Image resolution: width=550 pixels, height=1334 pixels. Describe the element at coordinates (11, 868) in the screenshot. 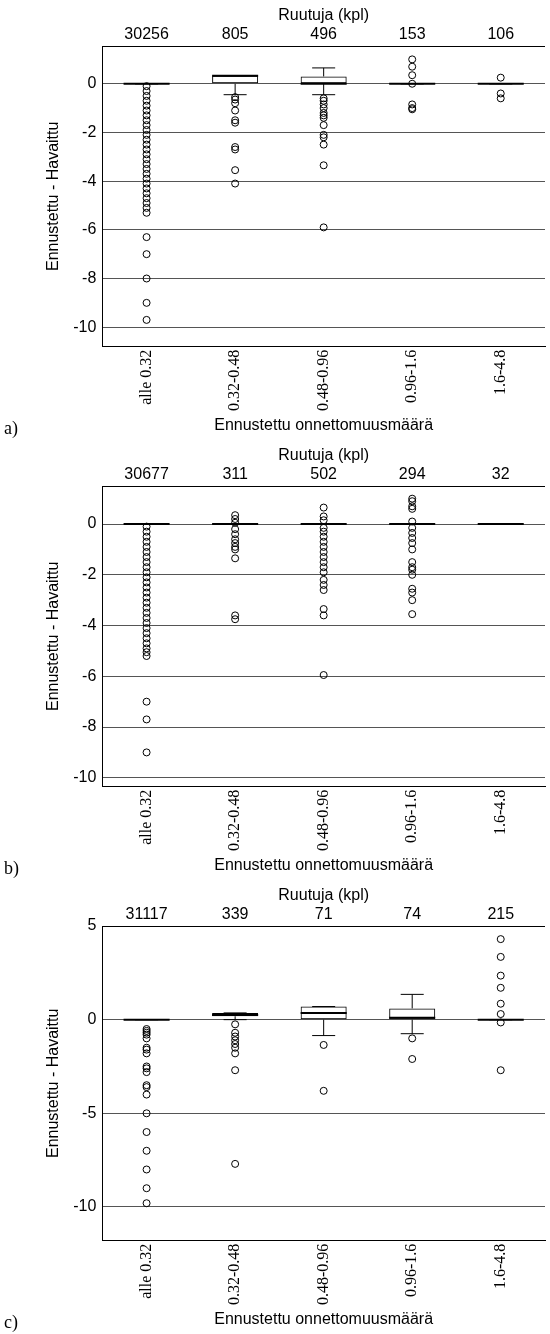

I see `text: b)` at that location.